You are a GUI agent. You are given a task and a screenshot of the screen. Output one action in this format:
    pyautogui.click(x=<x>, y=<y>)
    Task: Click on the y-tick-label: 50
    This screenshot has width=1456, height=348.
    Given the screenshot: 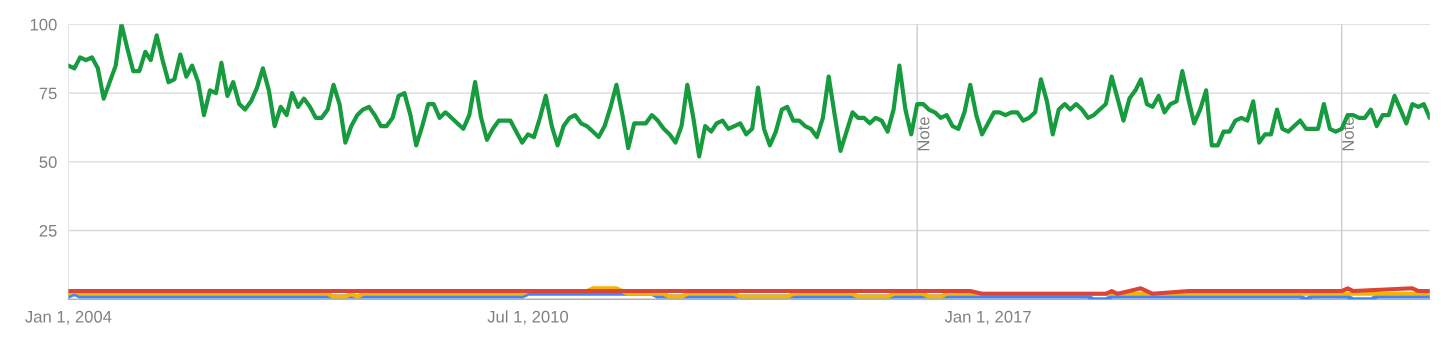 What is the action you would take?
    pyautogui.click(x=48, y=162)
    